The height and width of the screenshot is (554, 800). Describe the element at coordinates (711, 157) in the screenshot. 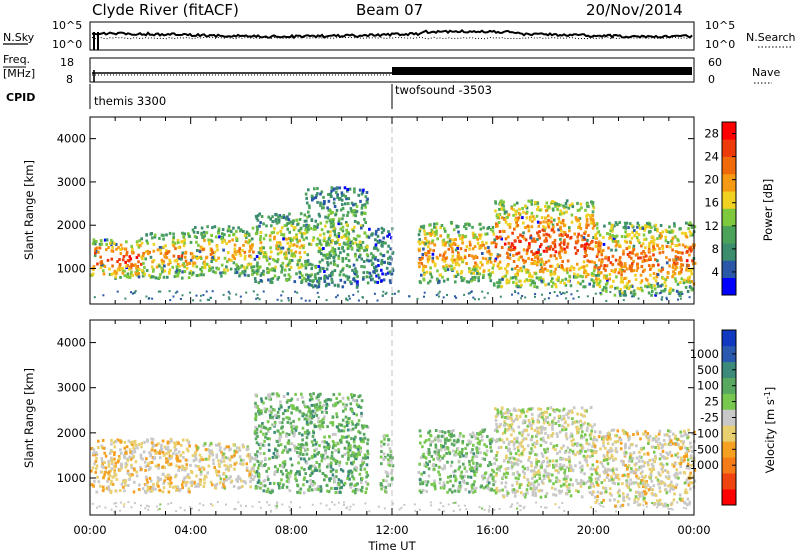

I see `colorbar-tick-label: 24` at that location.